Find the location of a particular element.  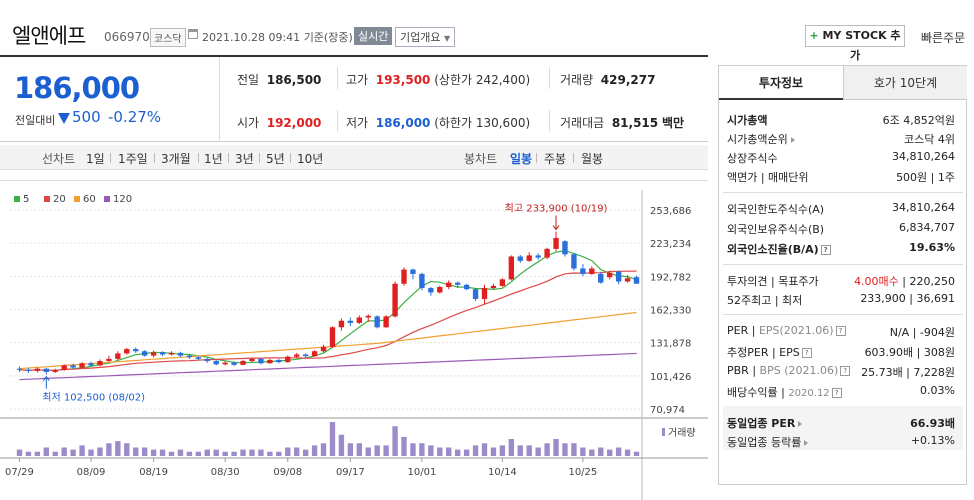

sector-change-row: 동일업종 등락률 +0.13% is located at coordinates (841, 441).